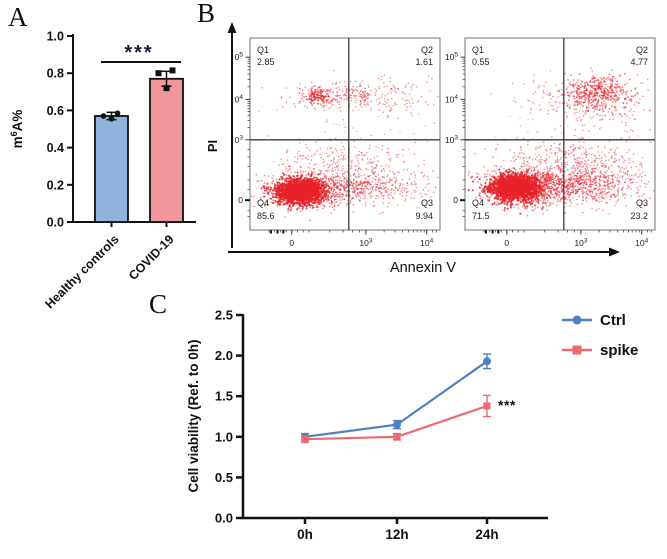 The height and width of the screenshot is (559, 667). I want to click on c-legend-label: Ctrl, so click(613, 320).